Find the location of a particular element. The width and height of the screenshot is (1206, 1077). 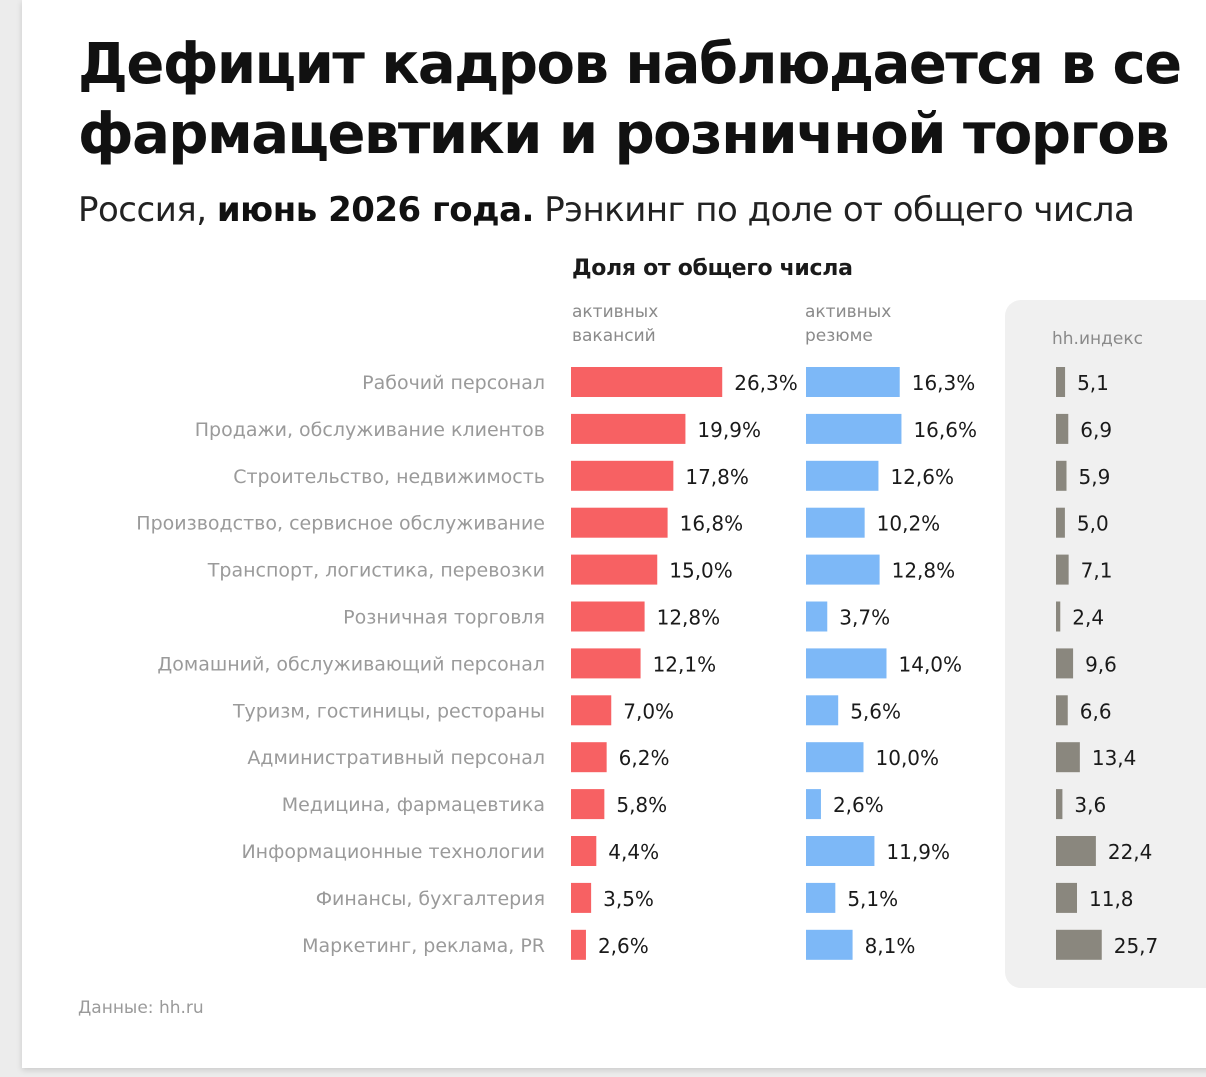

title-line-1: Дефицит кадров наблюдается в се is located at coordinates (630, 64).